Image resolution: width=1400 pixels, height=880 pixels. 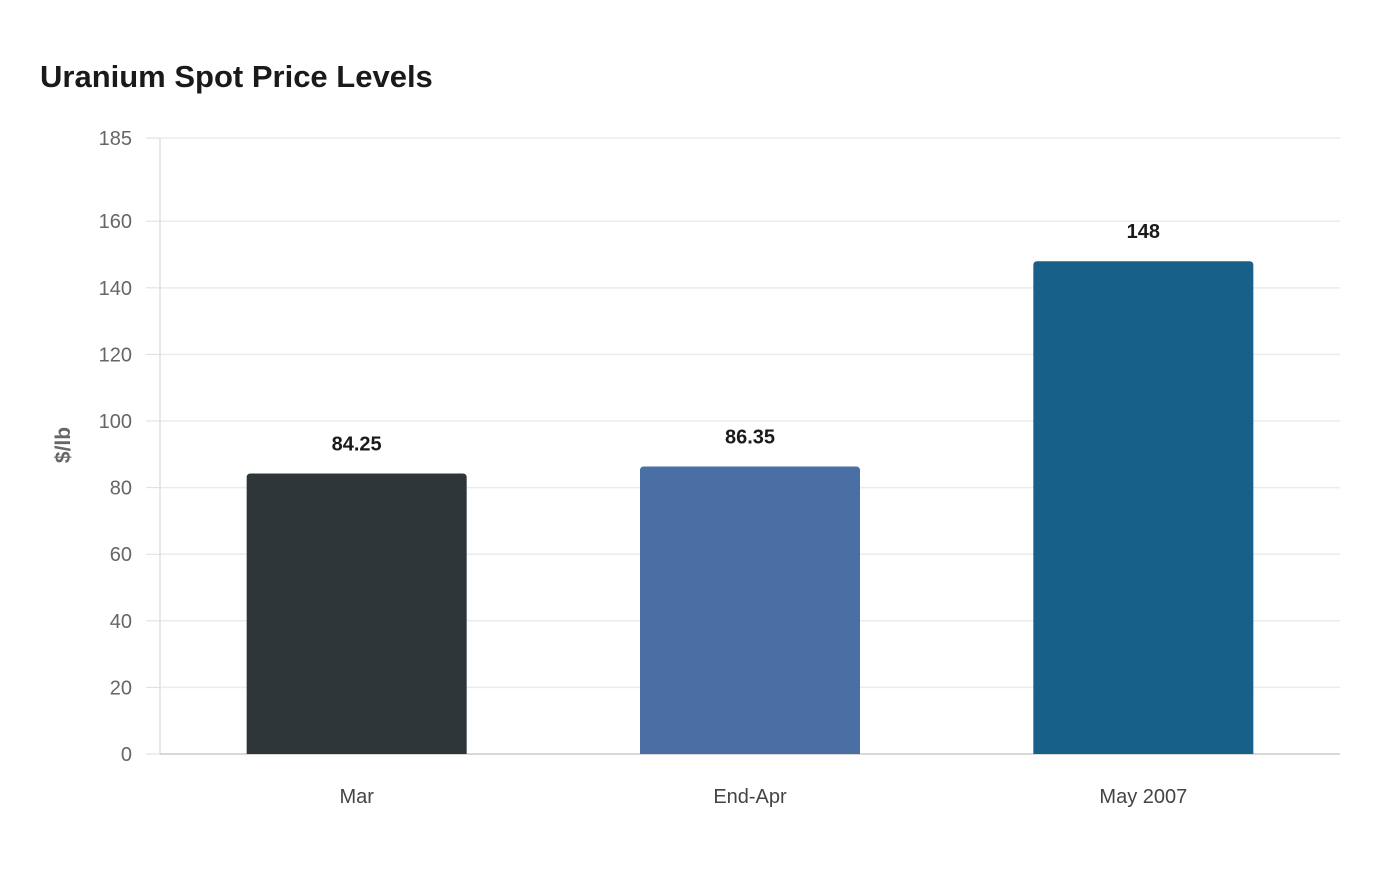 What do you see at coordinates (115, 289) in the screenshot?
I see `y-tick-label: 140` at bounding box center [115, 289].